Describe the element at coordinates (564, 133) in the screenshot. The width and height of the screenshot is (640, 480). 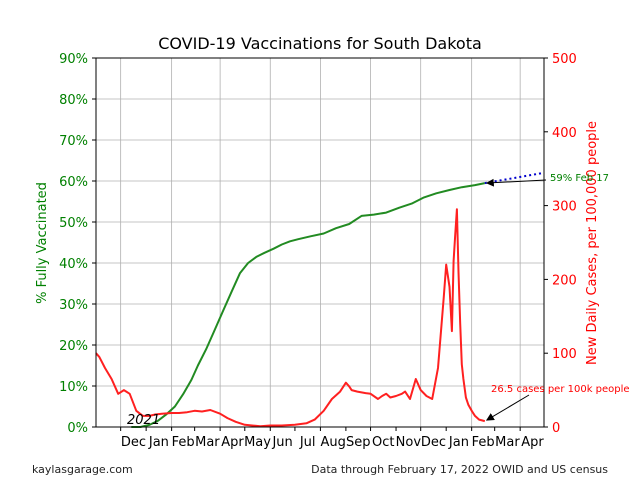
I see `y-tick-label-right: 400` at that location.